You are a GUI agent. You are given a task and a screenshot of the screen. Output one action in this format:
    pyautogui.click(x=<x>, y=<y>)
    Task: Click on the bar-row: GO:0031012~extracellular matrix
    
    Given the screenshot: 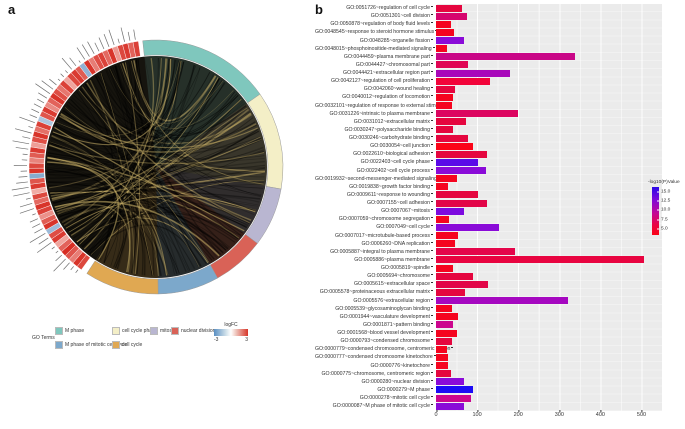 What is the action you would take?
    pyautogui.click(x=488, y=122)
    